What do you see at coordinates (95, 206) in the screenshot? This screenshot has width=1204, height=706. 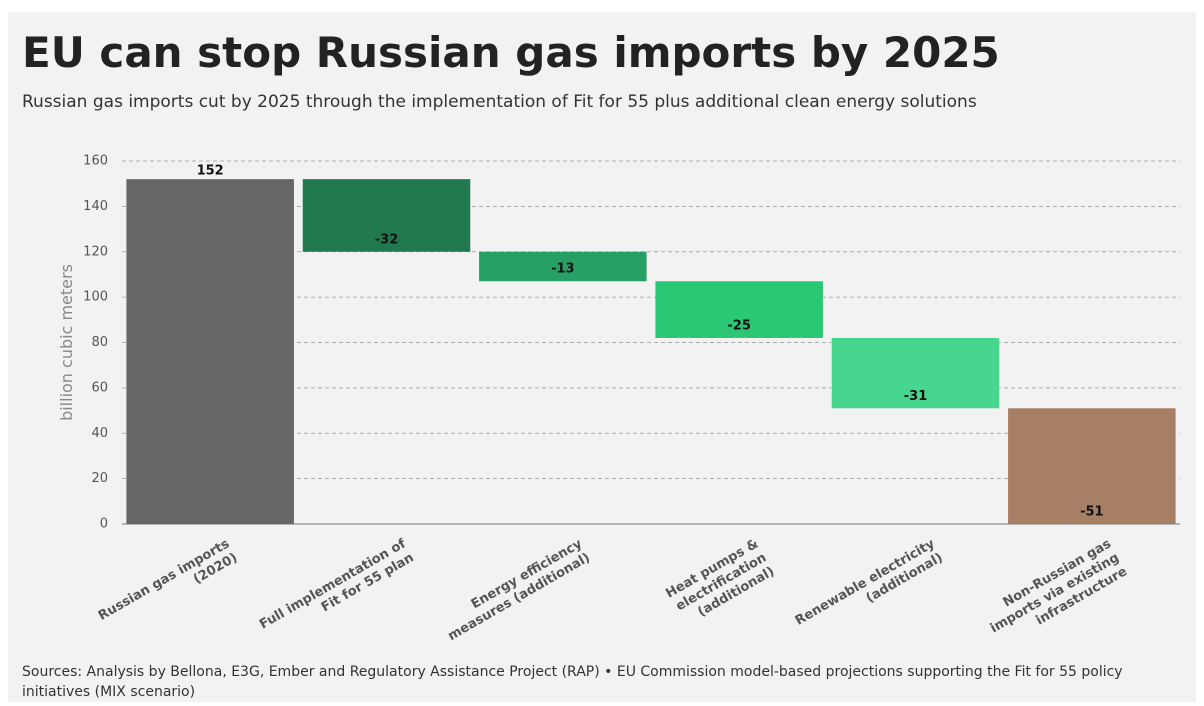 I see `y-tick-label: 140` at bounding box center [95, 206].